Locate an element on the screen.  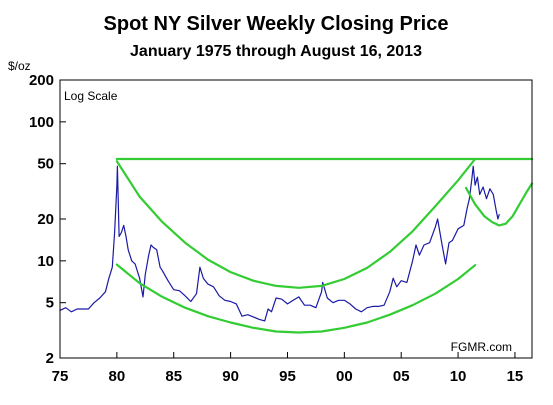
y-tick-label: 10 is located at coordinates (45, 261).